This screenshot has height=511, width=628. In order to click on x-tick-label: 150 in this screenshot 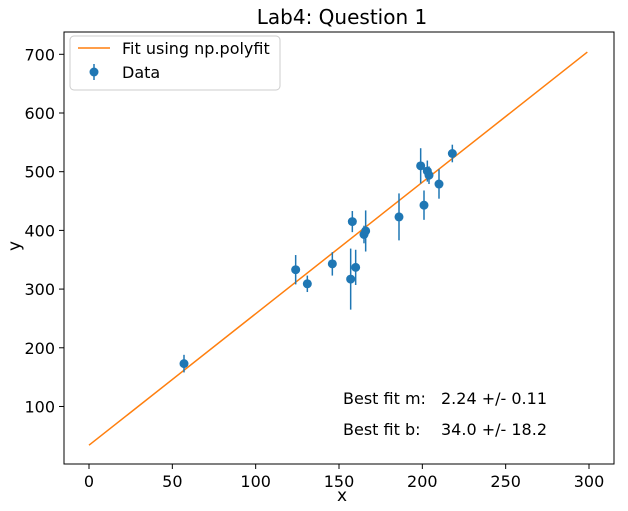, I will do `click(339, 481)`.